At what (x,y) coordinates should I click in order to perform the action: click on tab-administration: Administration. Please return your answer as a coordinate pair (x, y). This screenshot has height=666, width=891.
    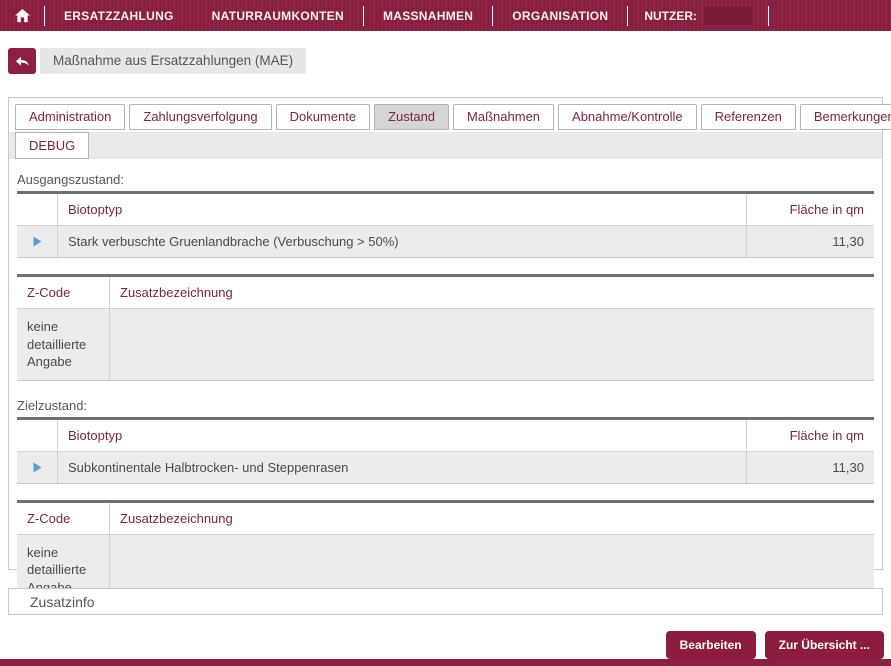
    Looking at the image, I should click on (70, 117).